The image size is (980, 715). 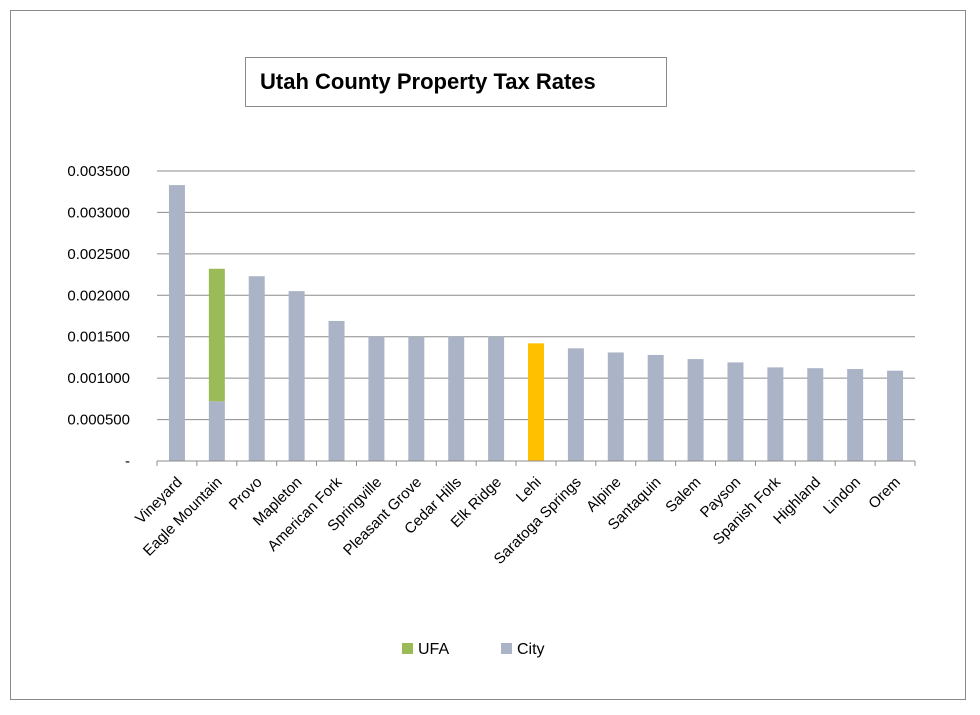 I want to click on x-category-label: Lindon, so click(x=842, y=496).